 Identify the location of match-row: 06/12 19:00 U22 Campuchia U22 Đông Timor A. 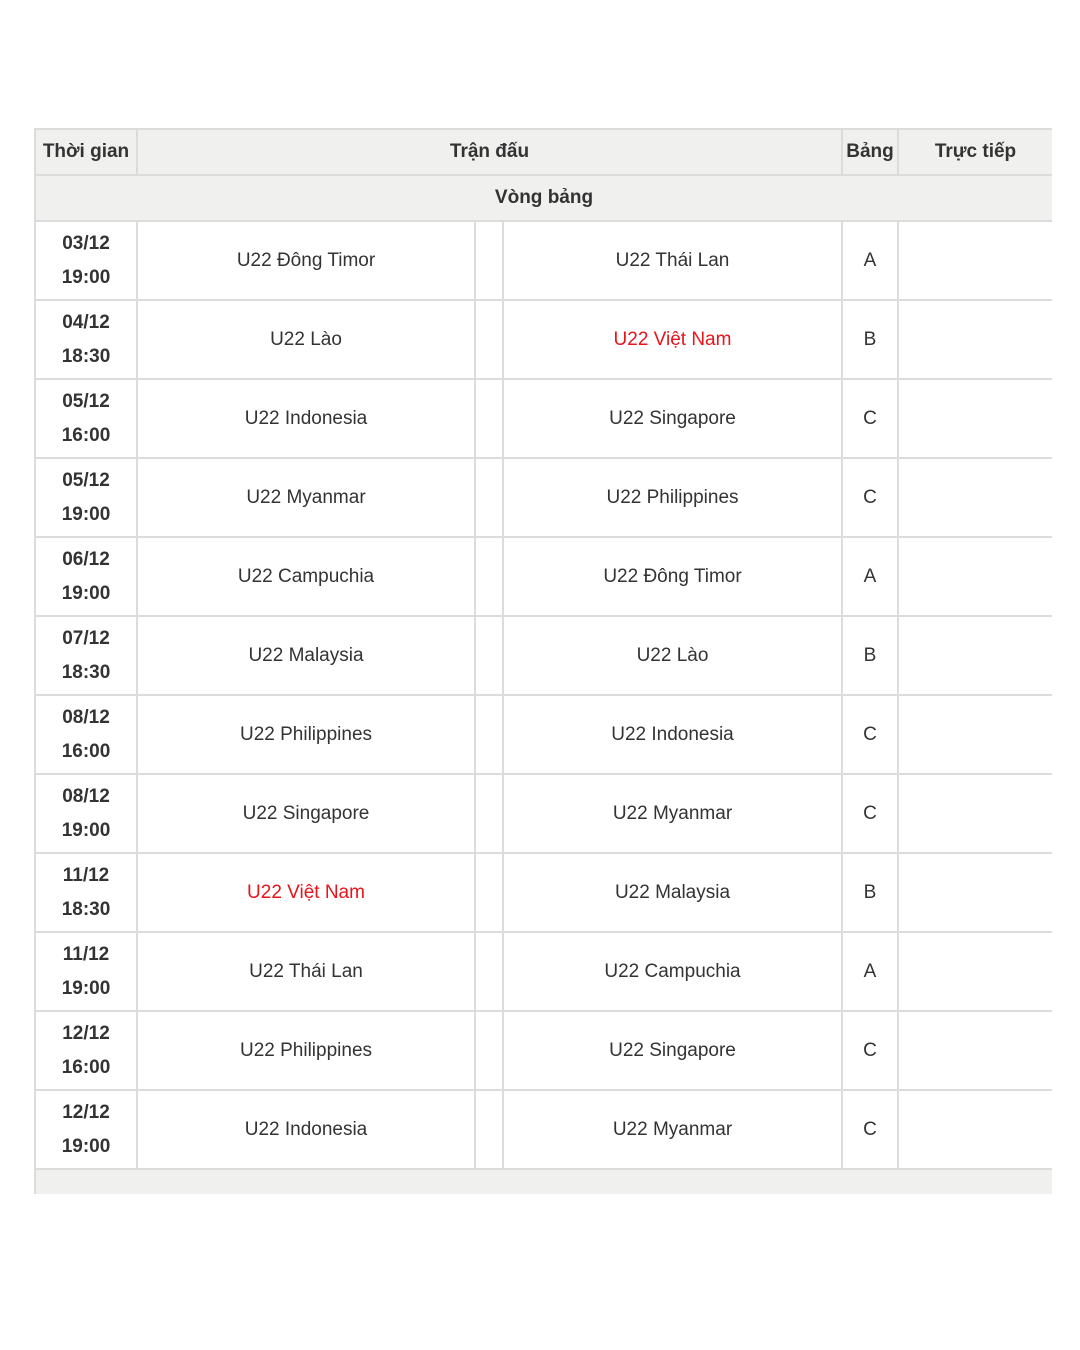
(543, 576).